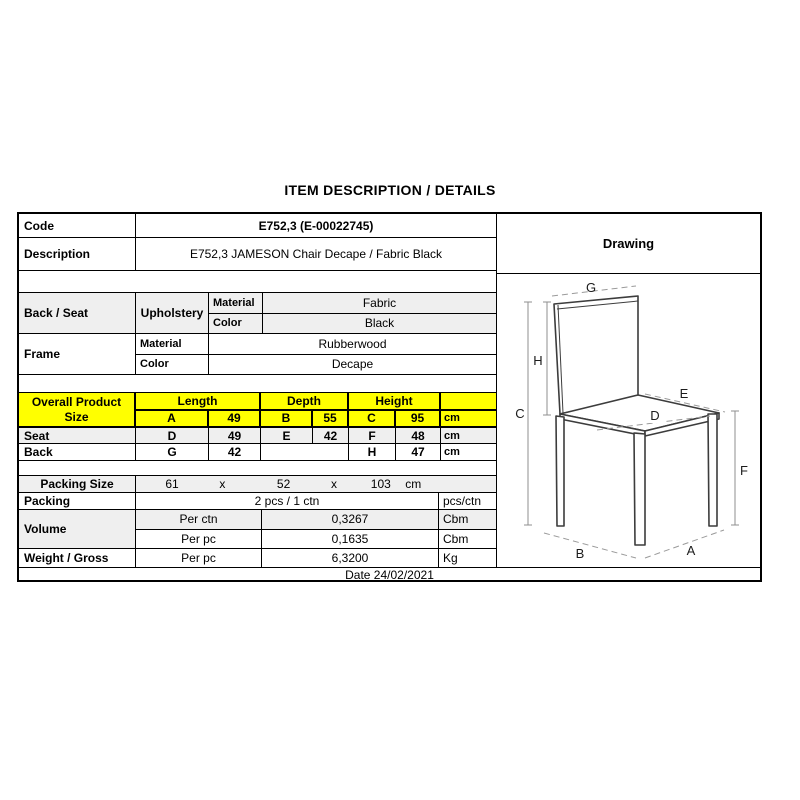 The width and height of the screenshot is (800, 800). Describe the element at coordinates (452, 452) in the screenshot. I see `back-unit: cm` at that location.